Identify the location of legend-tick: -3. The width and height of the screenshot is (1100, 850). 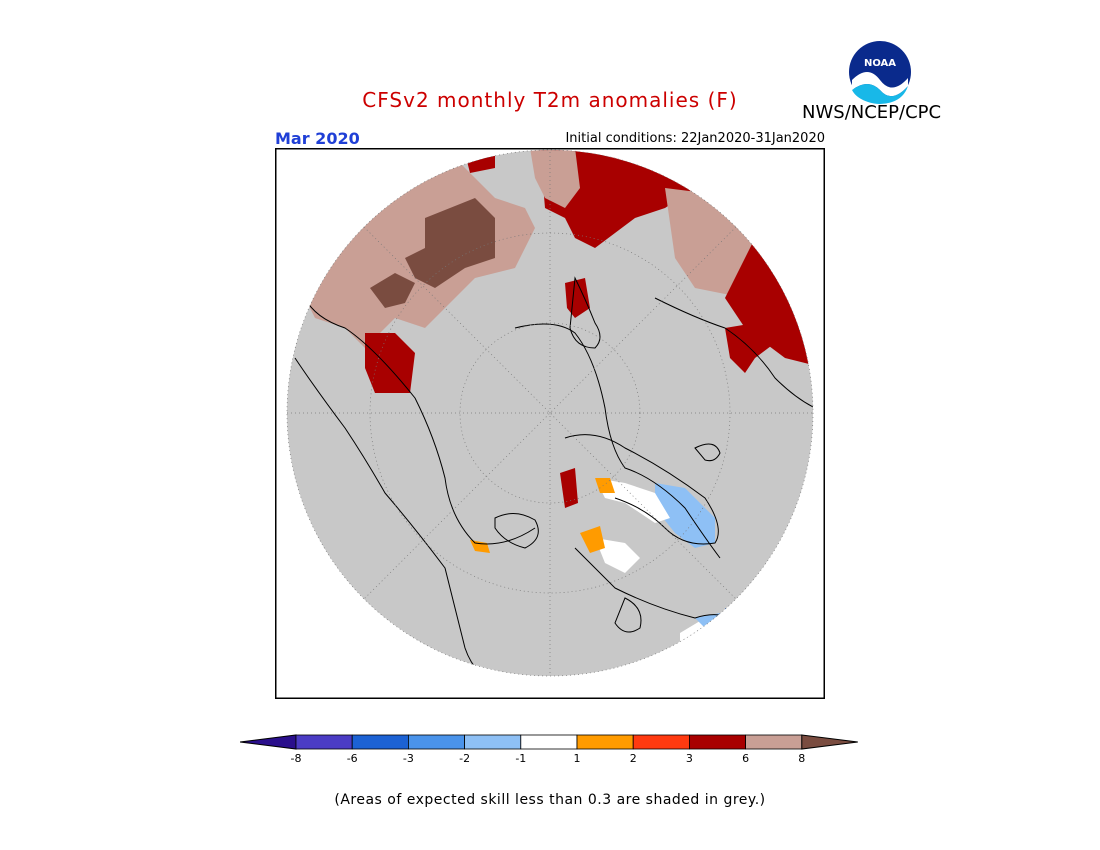
(408, 758).